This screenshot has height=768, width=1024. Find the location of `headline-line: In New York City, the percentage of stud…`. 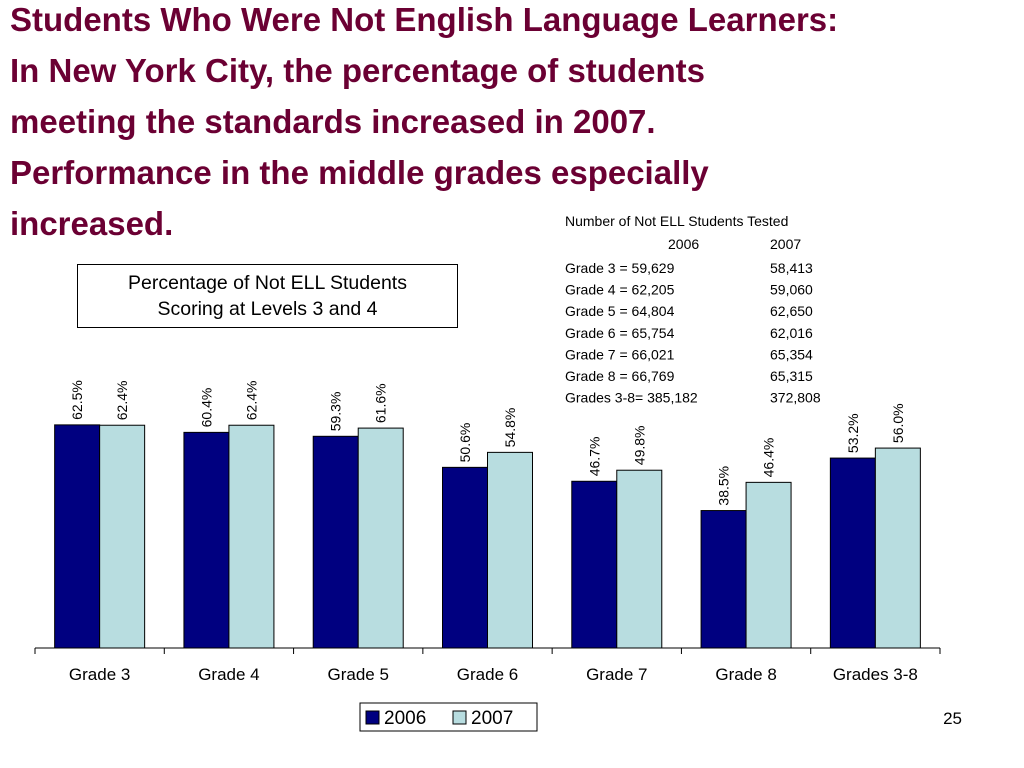

headline-line: In New York City, the percentage of stud… is located at coordinates (357, 70).